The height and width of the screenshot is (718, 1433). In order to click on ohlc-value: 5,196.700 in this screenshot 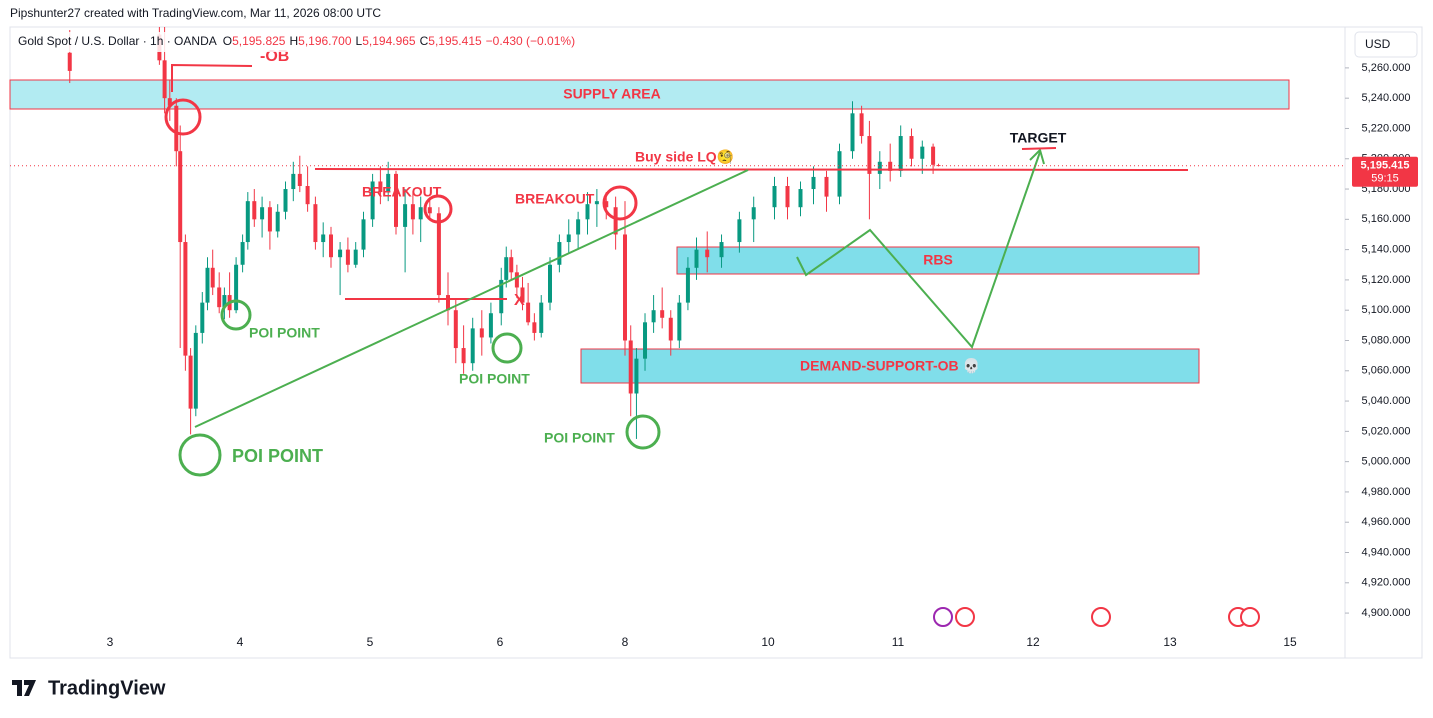, I will do `click(325, 41)`.